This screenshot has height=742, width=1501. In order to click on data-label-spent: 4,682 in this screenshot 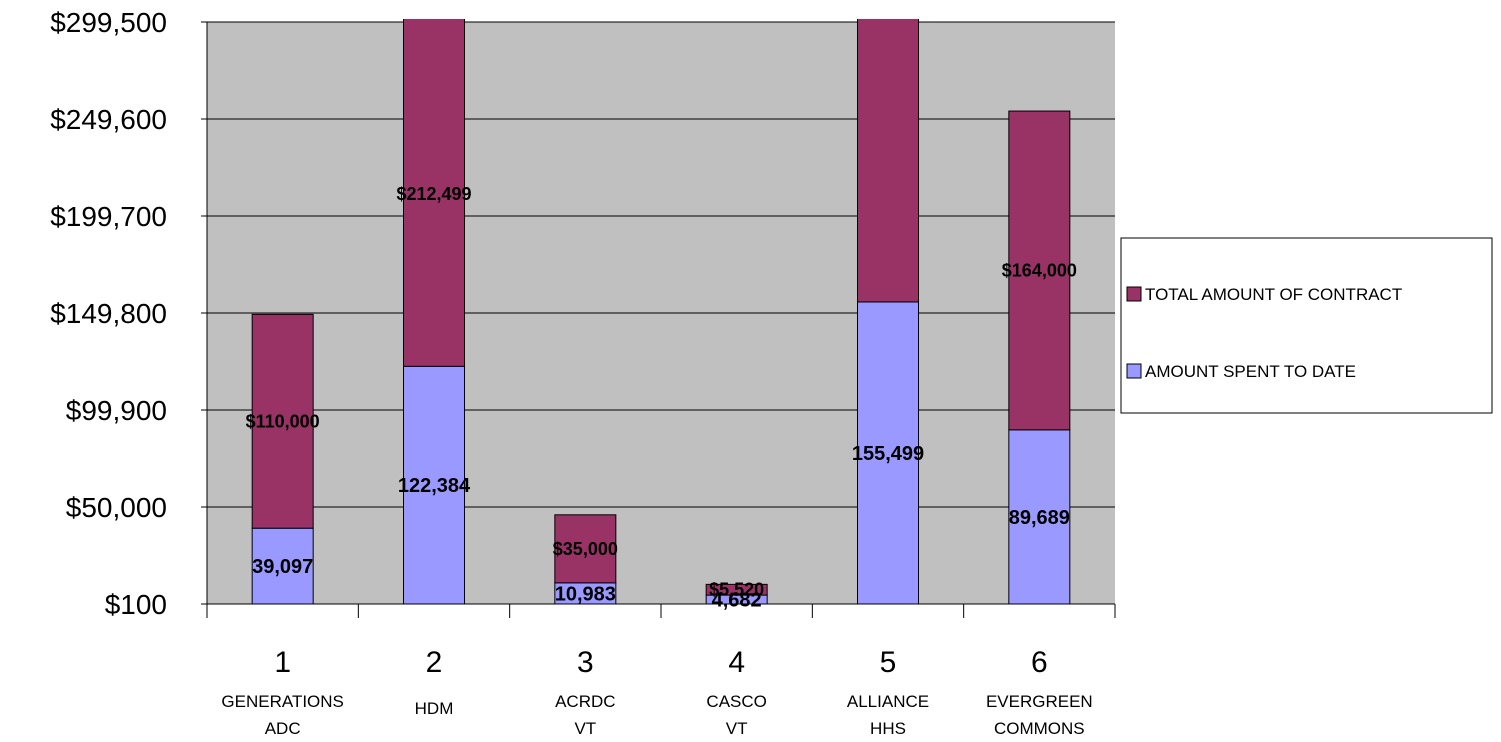, I will do `click(737, 601)`.